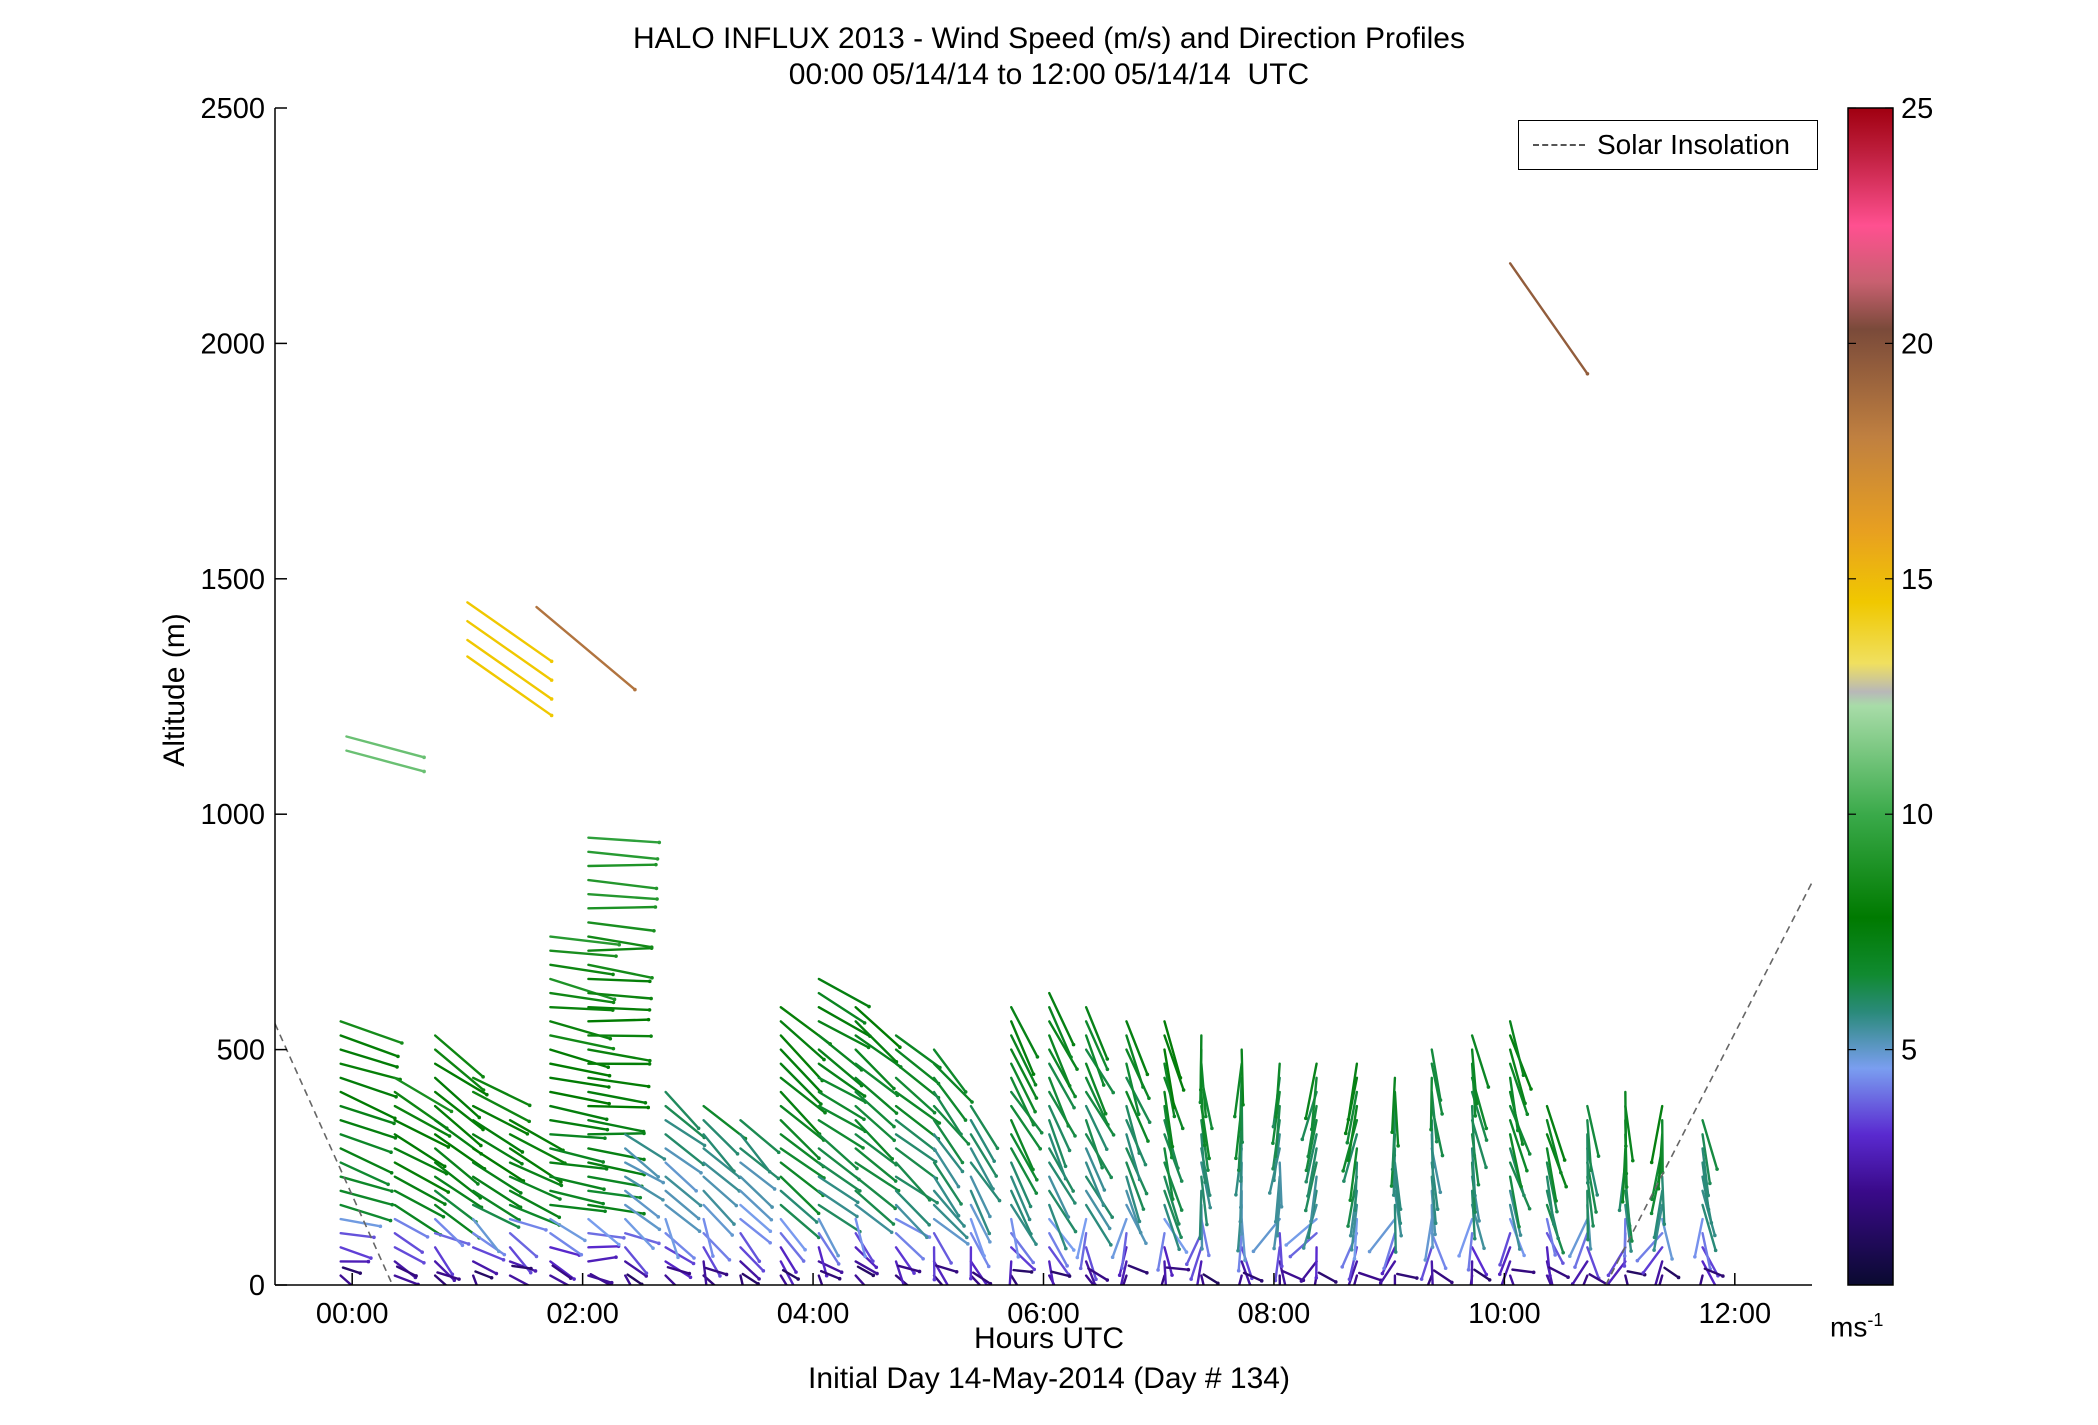  Describe the element at coordinates (1048, 1338) in the screenshot. I see `x-axis-label: Hours UTC` at that location.